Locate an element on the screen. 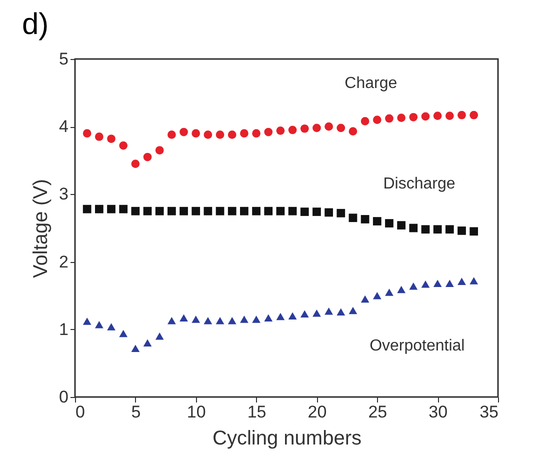 The height and width of the screenshot is (464, 538). x-tick-label: 35 is located at coordinates (489, 412).